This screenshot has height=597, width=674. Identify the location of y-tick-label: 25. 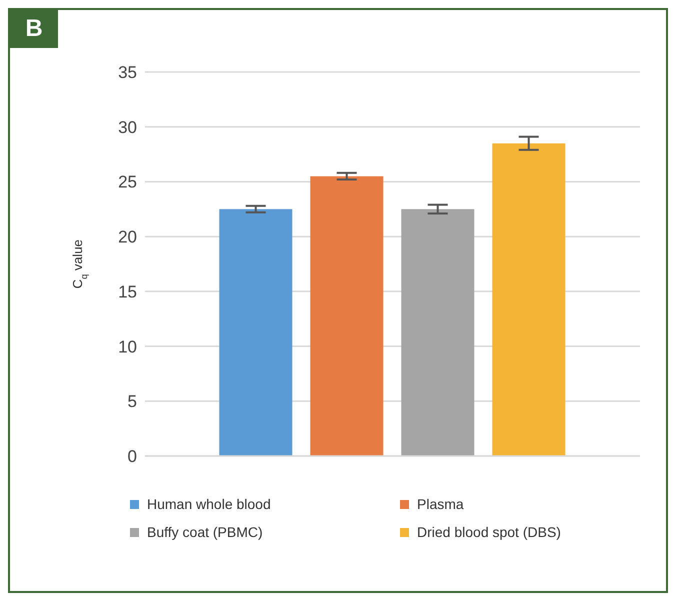
(127, 182).